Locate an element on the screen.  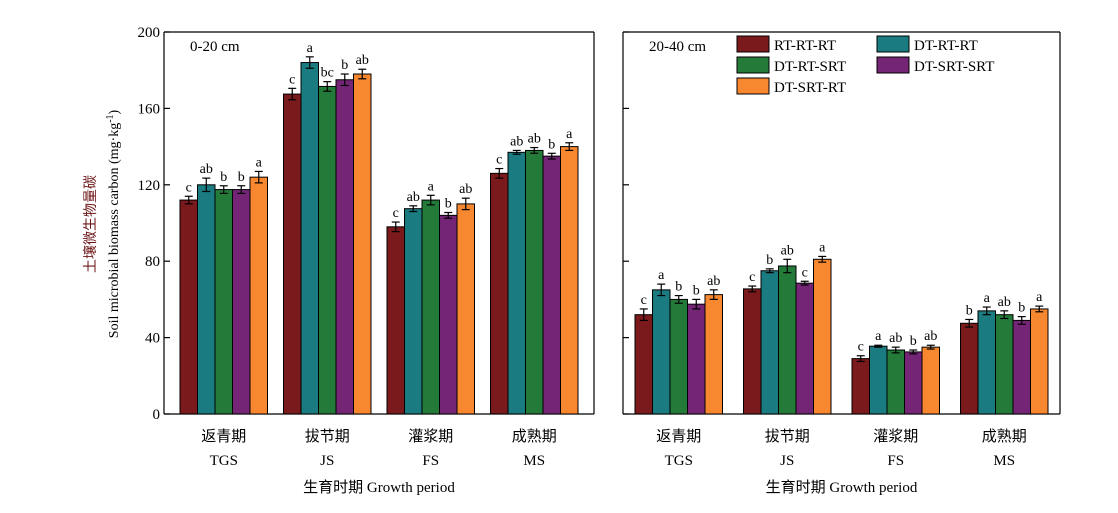
y-axis-label-en: Soil microbial biomass carbon (mg·kg-1) is located at coordinates (113, 223).